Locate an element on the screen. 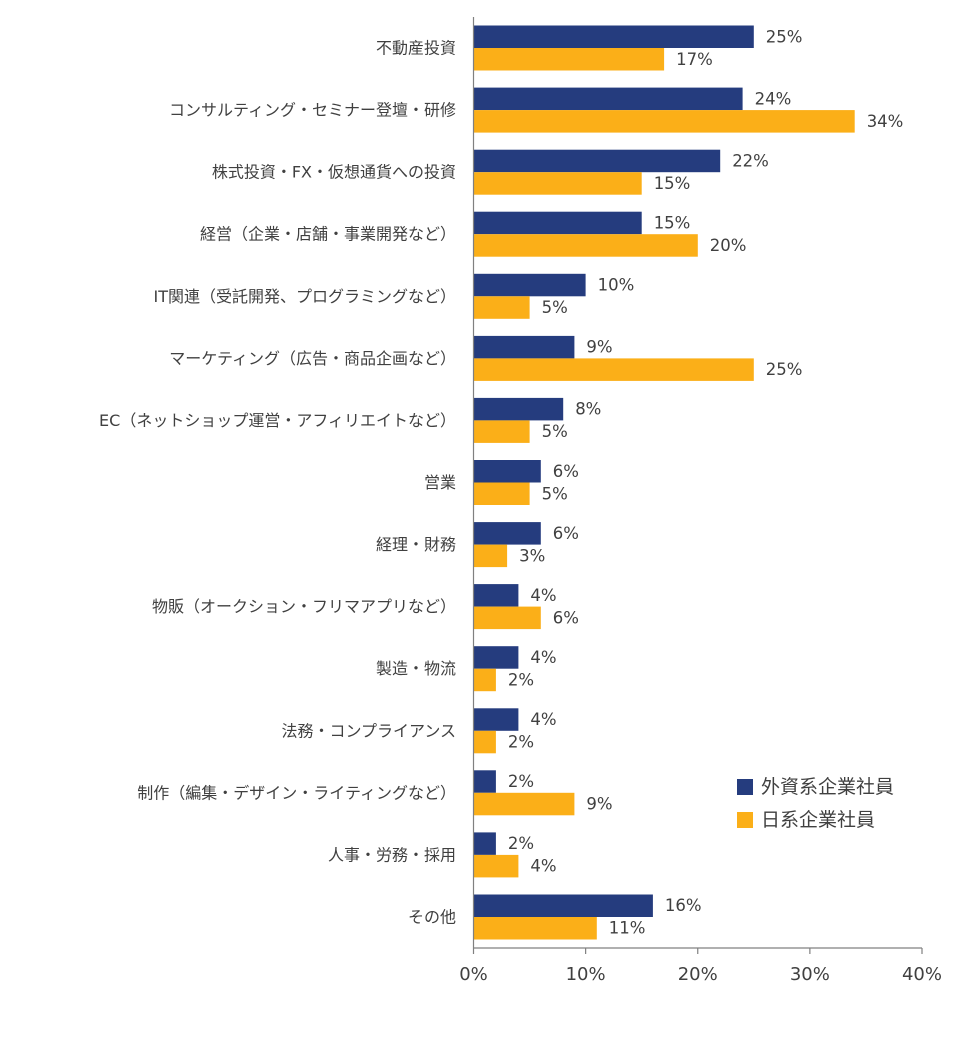 This screenshot has height=1054, width=963. category-label: 不動産投資 is located at coordinates (416, 48).